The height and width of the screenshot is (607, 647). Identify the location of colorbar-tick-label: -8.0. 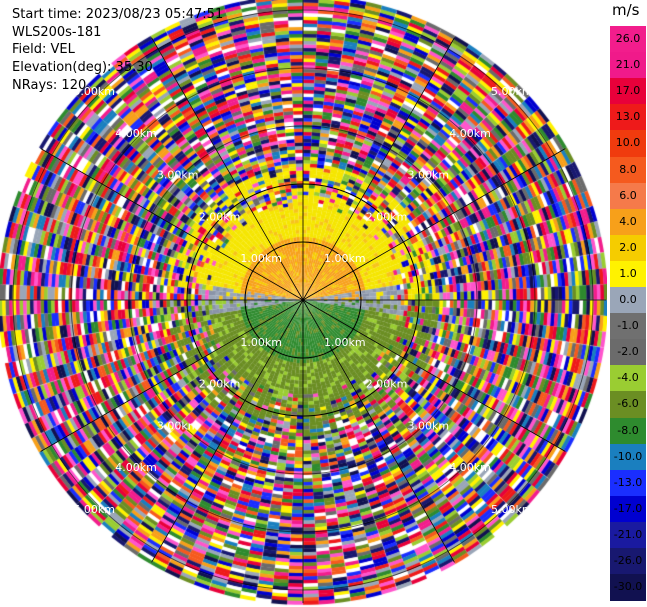
(628, 430).